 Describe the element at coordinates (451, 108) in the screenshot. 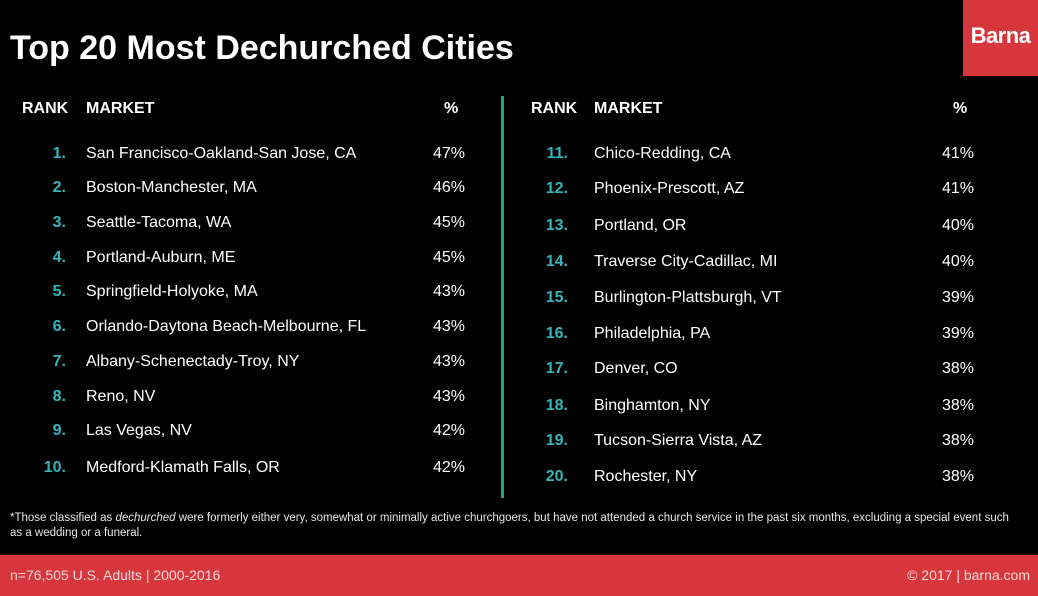

I see `header-pct-left: %` at that location.